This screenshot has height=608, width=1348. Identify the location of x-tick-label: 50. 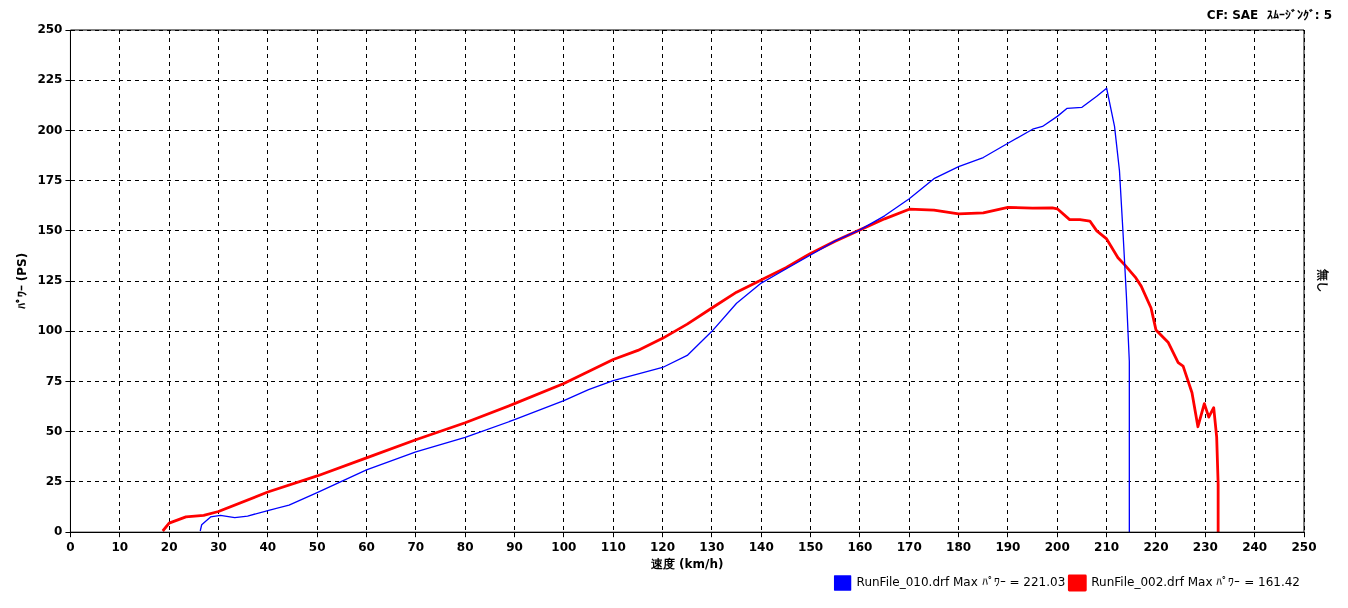
(317, 546).